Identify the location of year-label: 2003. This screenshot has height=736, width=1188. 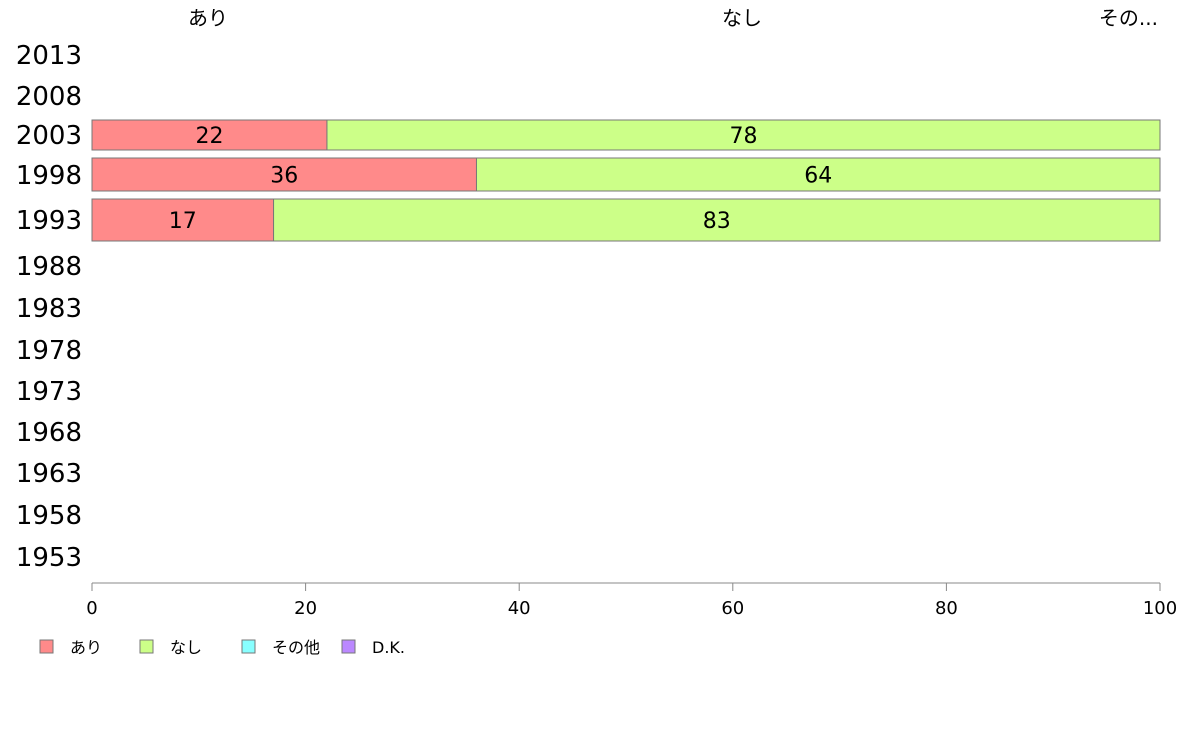
(49, 136).